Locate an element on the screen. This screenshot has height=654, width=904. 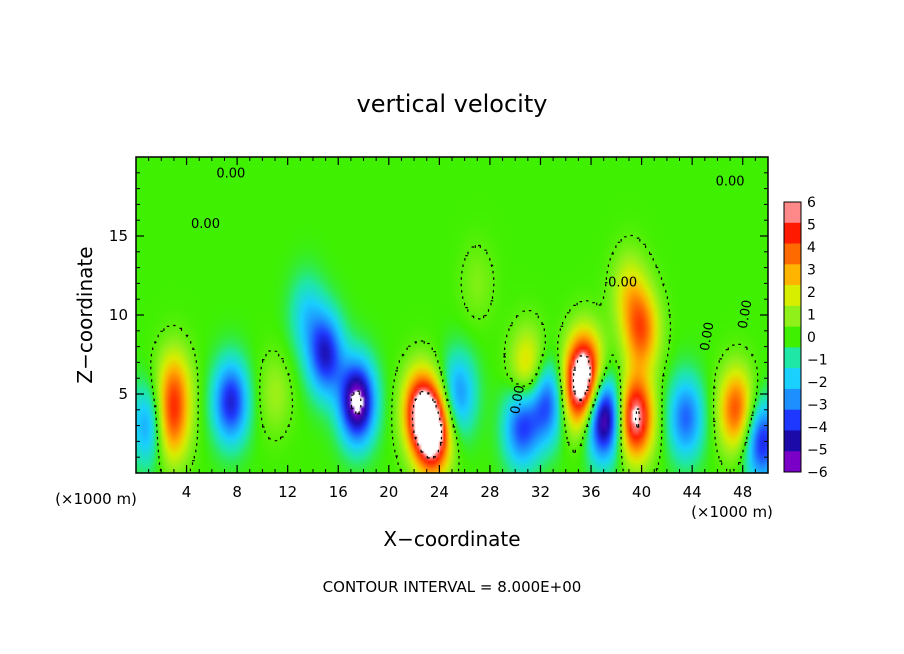
colorbar-tick-label: −2 is located at coordinates (817, 383).